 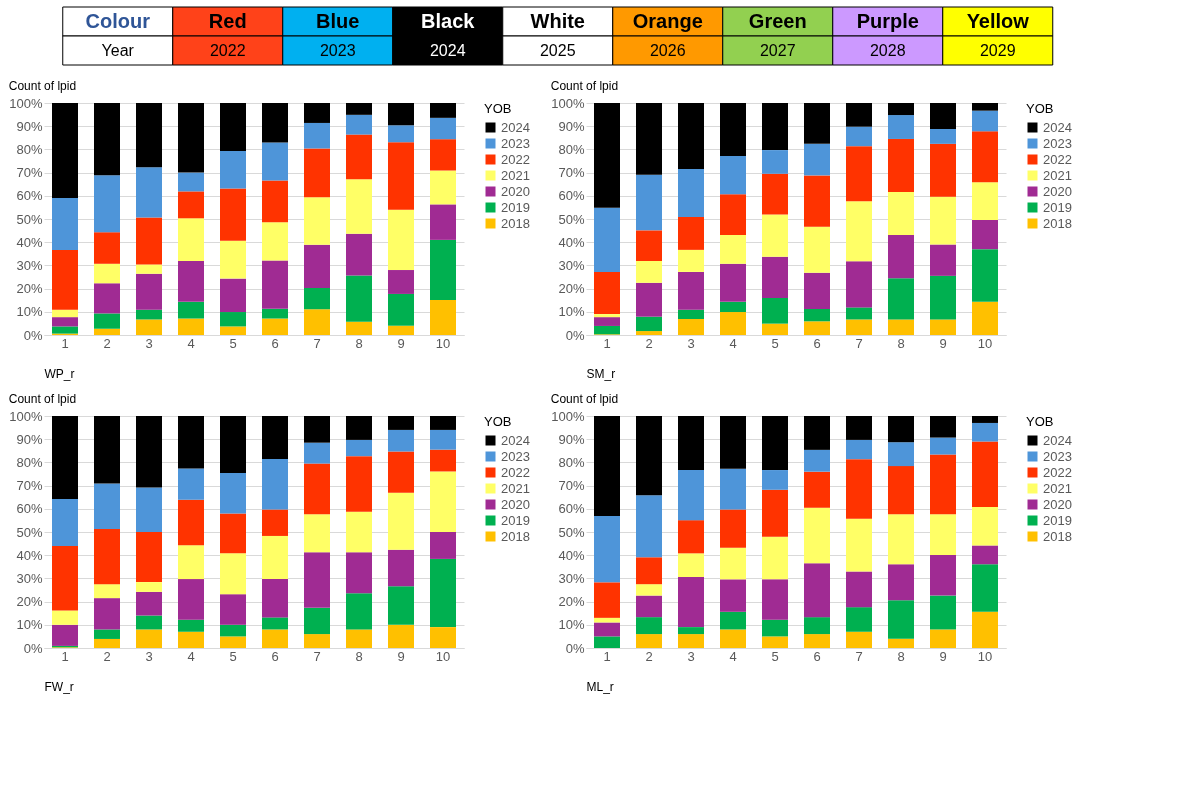 What do you see at coordinates (227, 50) in the screenshot?
I see `data-label: 2022` at bounding box center [227, 50].